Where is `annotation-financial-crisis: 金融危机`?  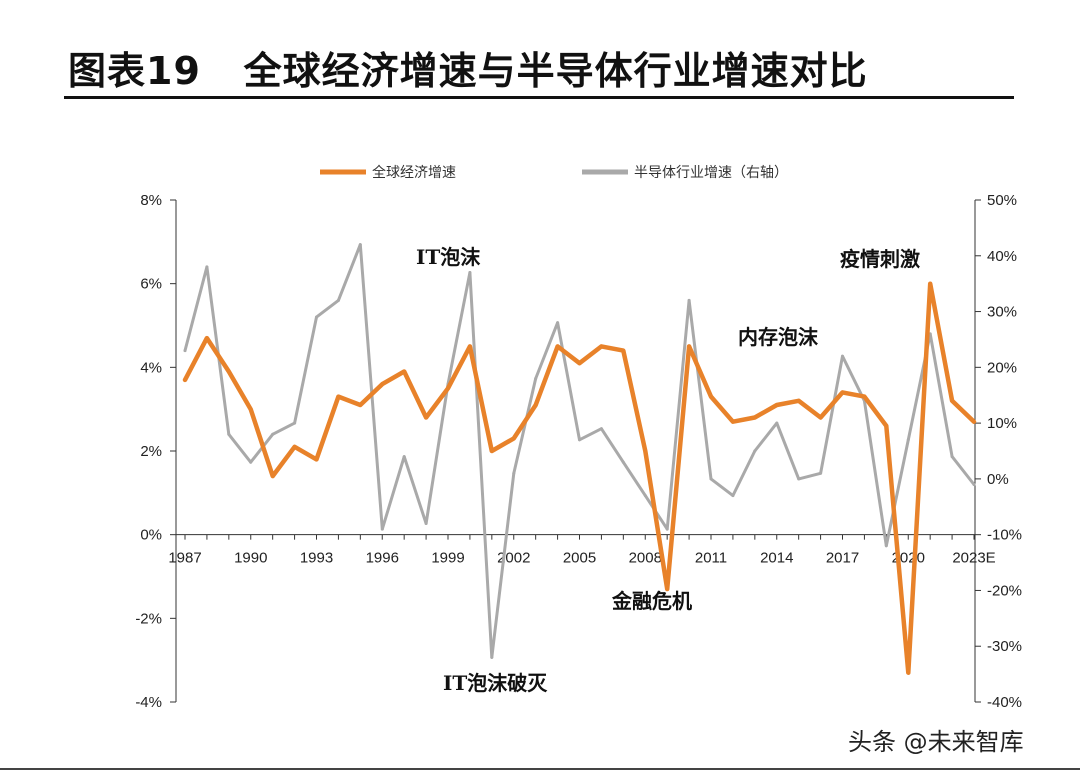
annotation-financial-crisis: 金融危机 is located at coordinates (651, 601).